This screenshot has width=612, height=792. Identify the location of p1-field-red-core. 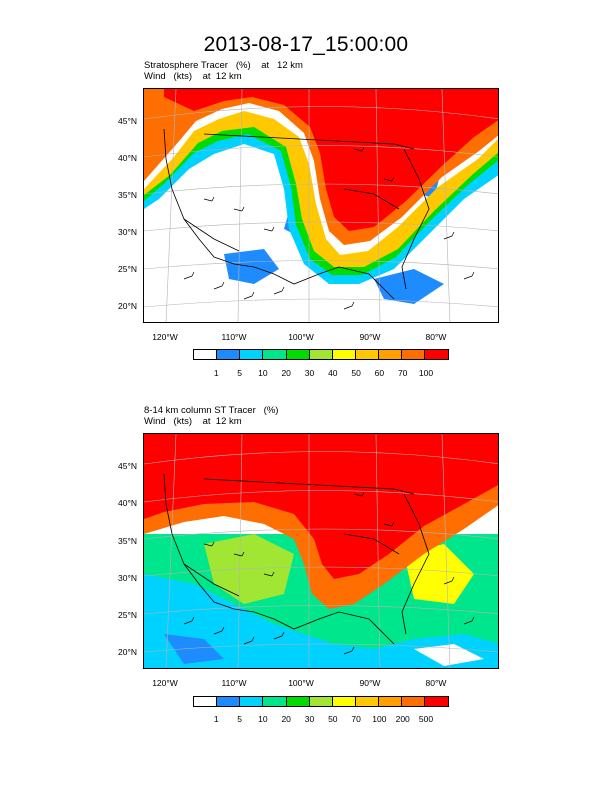
(331, 160).